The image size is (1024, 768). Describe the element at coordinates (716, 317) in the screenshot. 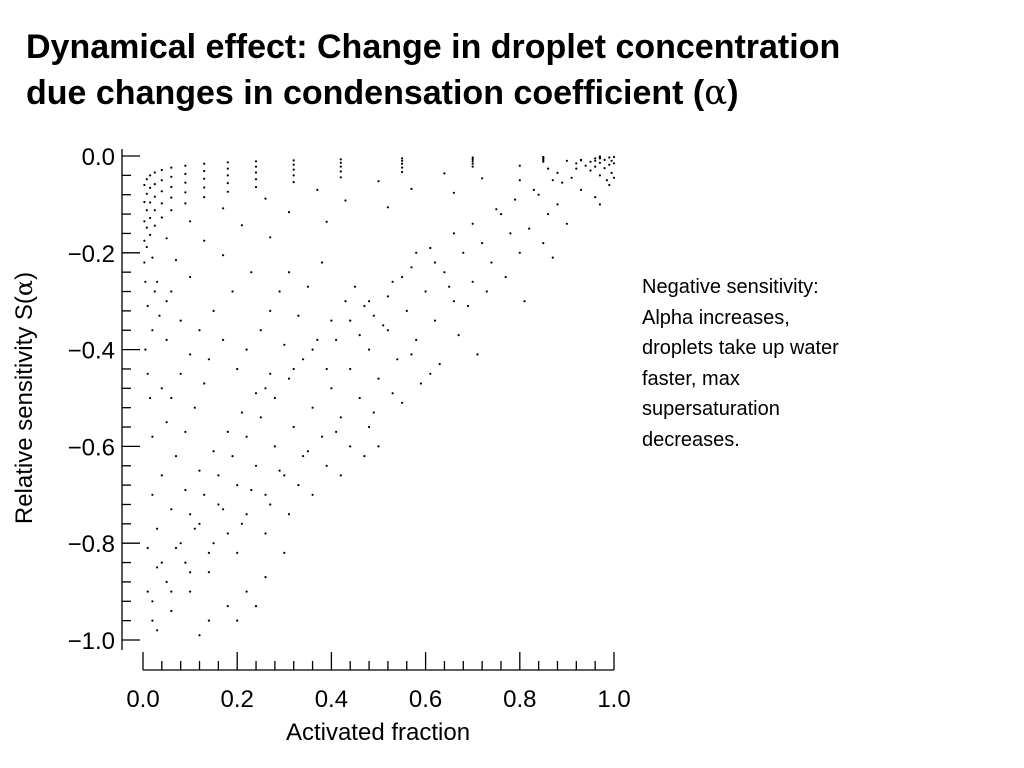

I see `note-line: Alpha increases,` at that location.